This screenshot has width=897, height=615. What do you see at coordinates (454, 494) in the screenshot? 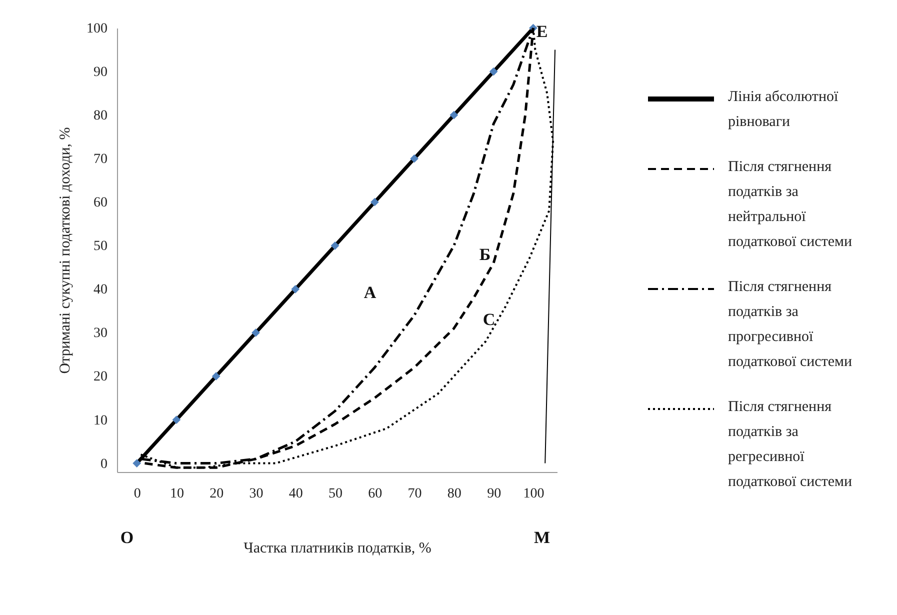
I see `x-tick-label: 80` at bounding box center [454, 494].